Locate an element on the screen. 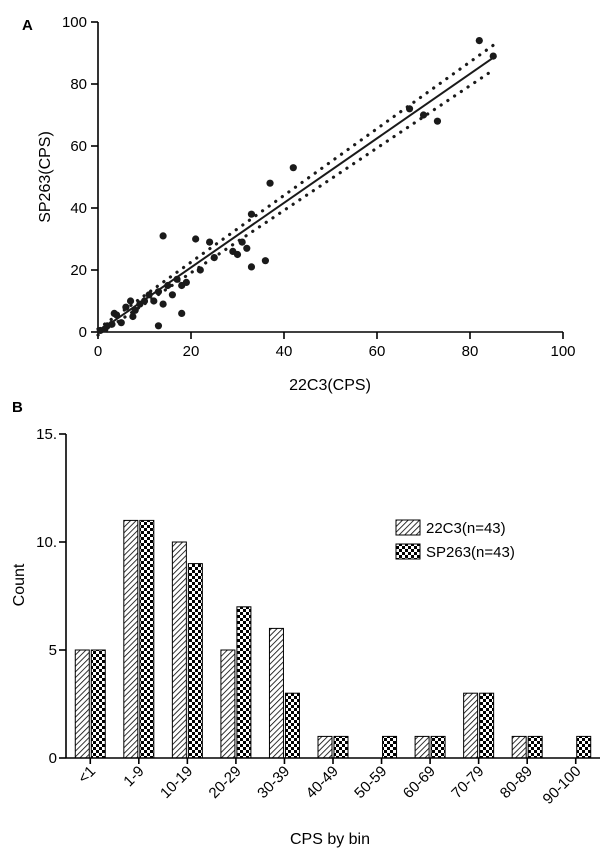 Image resolution: width=602 pixels, height=850 pixels. legend-swatch-22c3 is located at coordinates (408, 527).